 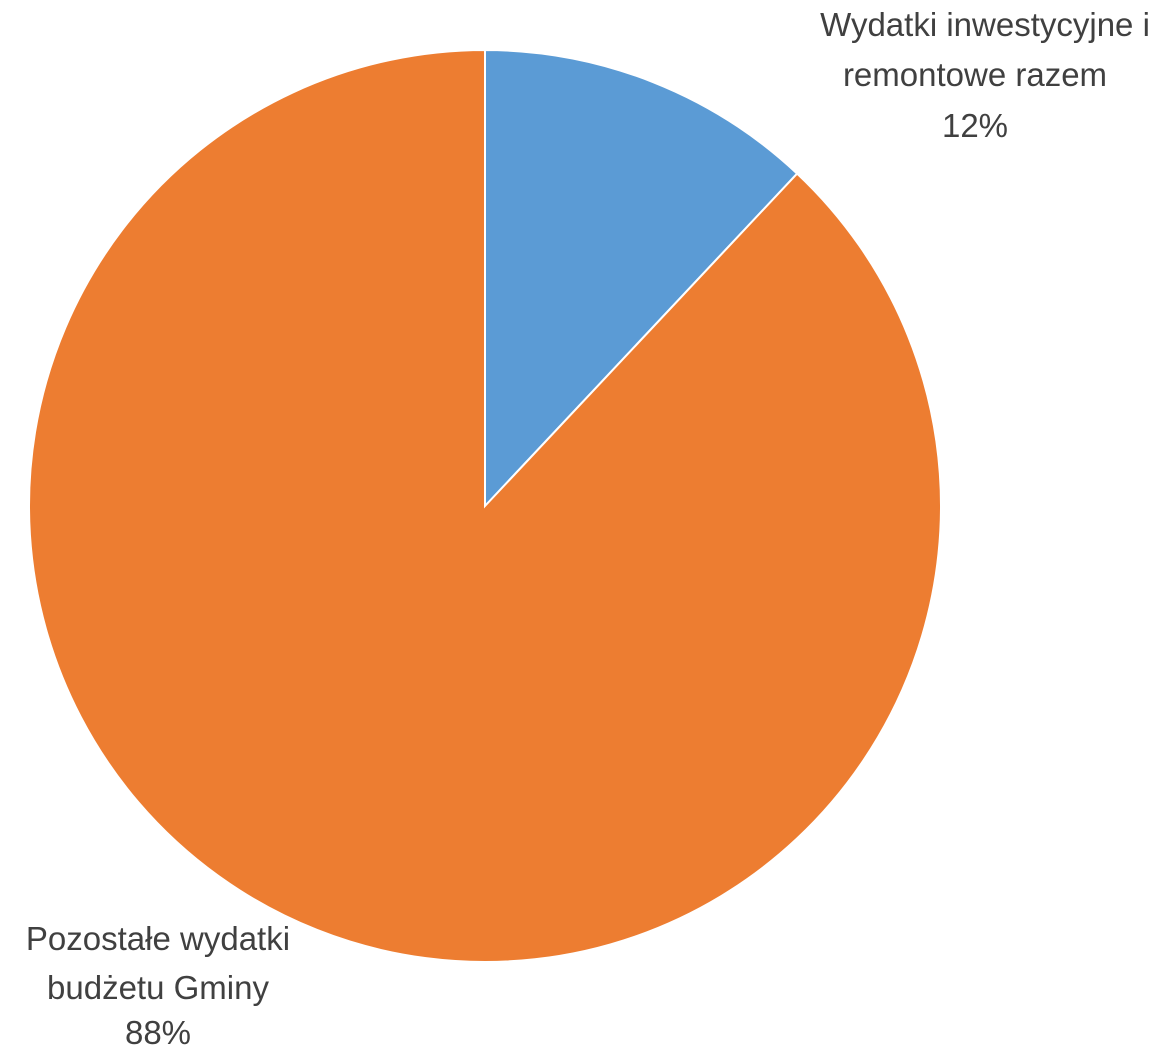 I want to click on slice-label-0-percent: 12%, so click(x=975, y=125).